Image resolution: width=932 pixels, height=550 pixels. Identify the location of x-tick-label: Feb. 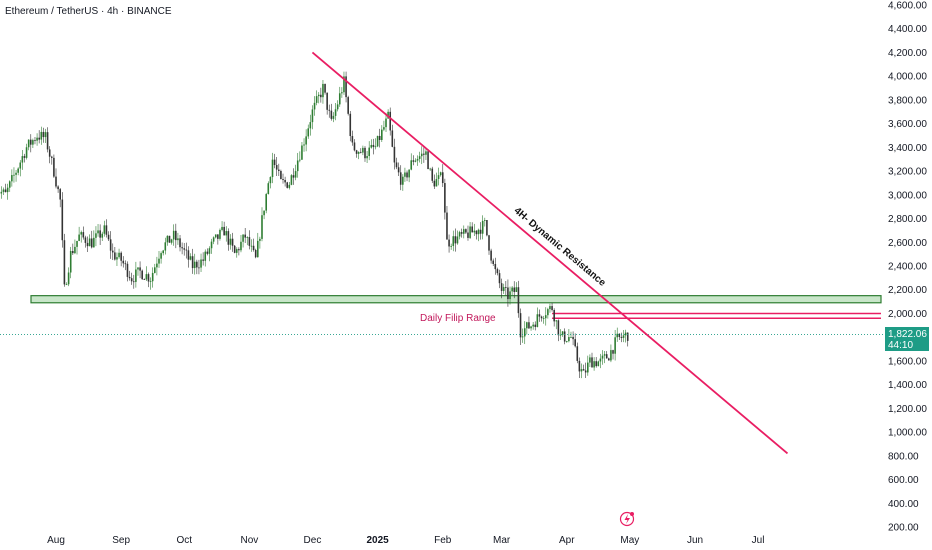
(443, 540).